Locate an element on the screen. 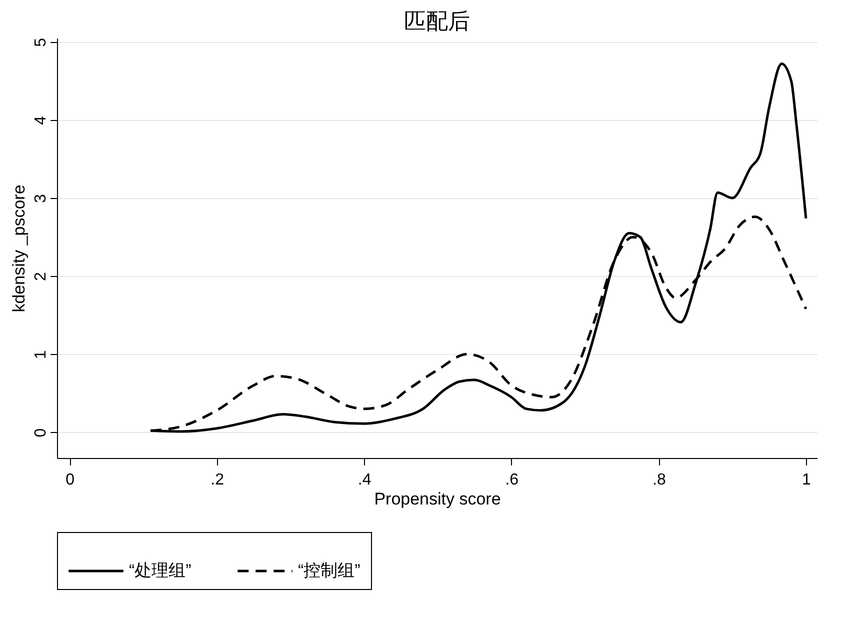  x-tick-label: 0 is located at coordinates (70, 480).